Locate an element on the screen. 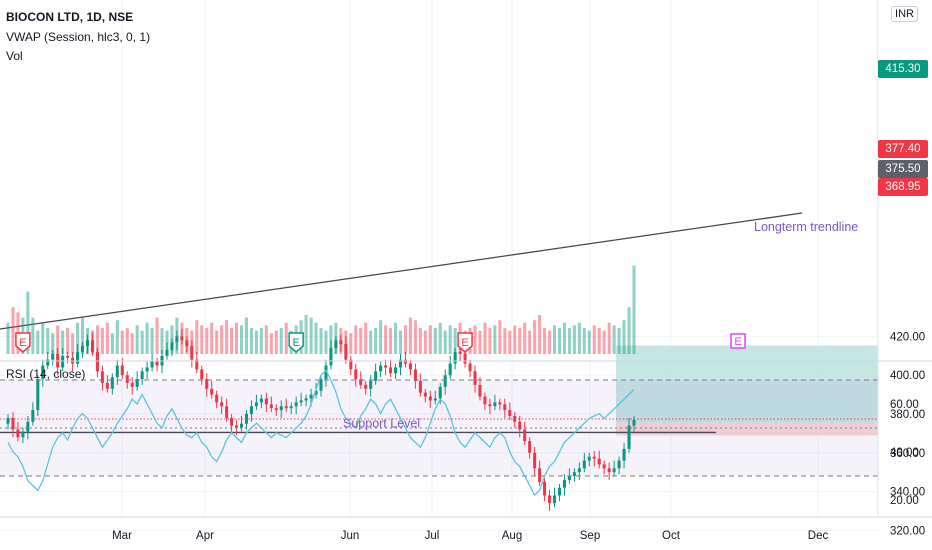 The width and height of the screenshot is (932, 550). future-earnings-label: E is located at coordinates (737, 342).